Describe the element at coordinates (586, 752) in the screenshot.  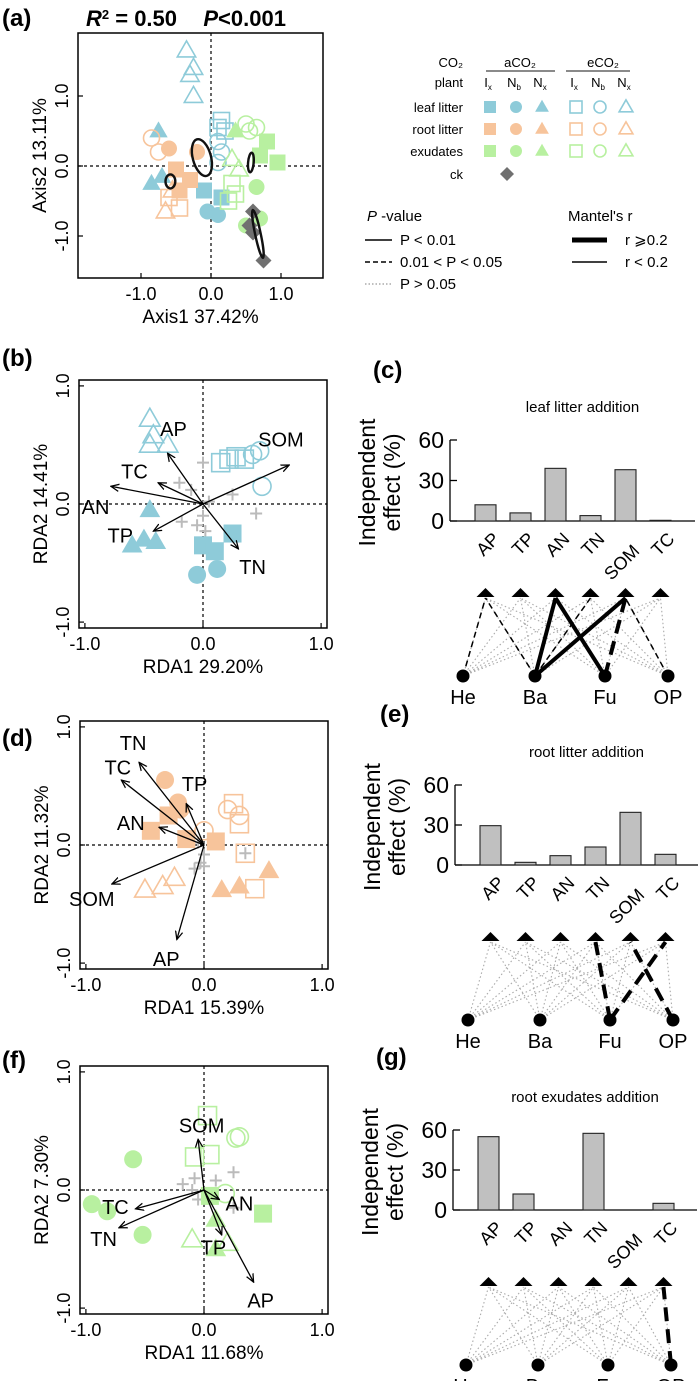
I see `chart-title: root litter addition` at that location.